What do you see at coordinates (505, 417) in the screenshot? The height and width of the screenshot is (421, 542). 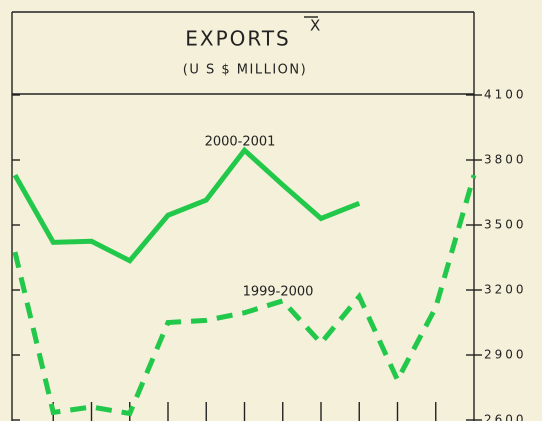 I see `y-tick-label: 2600` at bounding box center [505, 417].